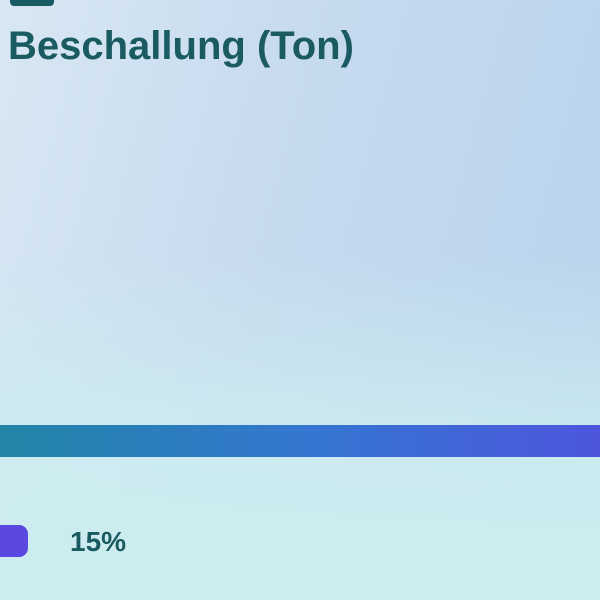  I want to click on legend-percentage-label: 15%, so click(98, 541).